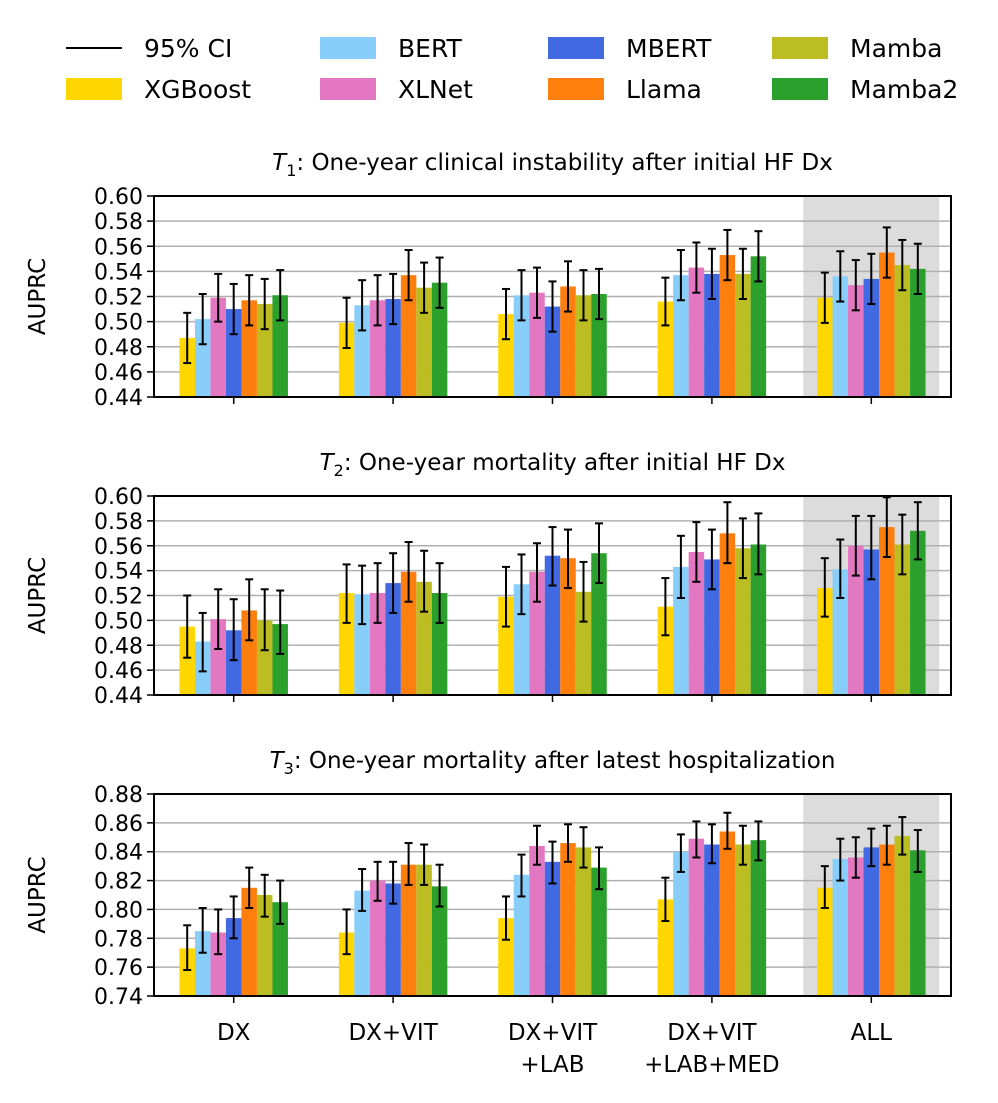 This screenshot has width=998, height=1103. Describe the element at coordinates (727, 326) in the screenshot. I see `bar-llama-dx-vit-lab-med` at that location.